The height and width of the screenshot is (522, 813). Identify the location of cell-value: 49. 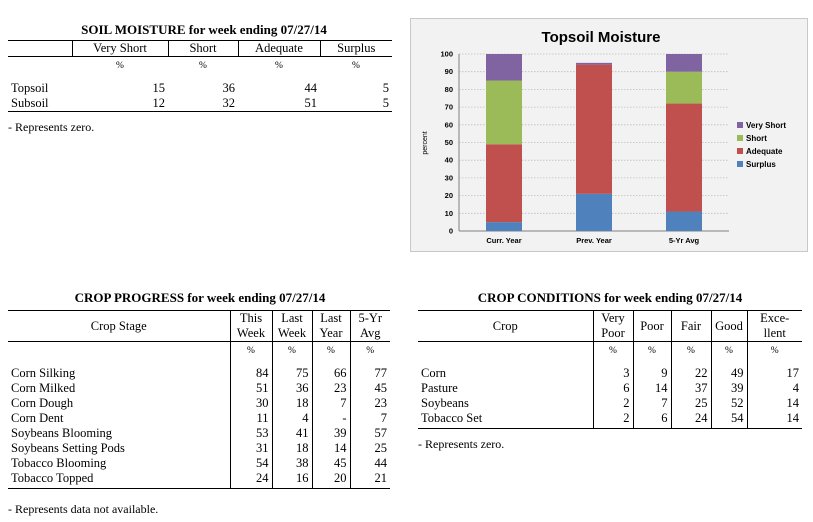
(729, 373).